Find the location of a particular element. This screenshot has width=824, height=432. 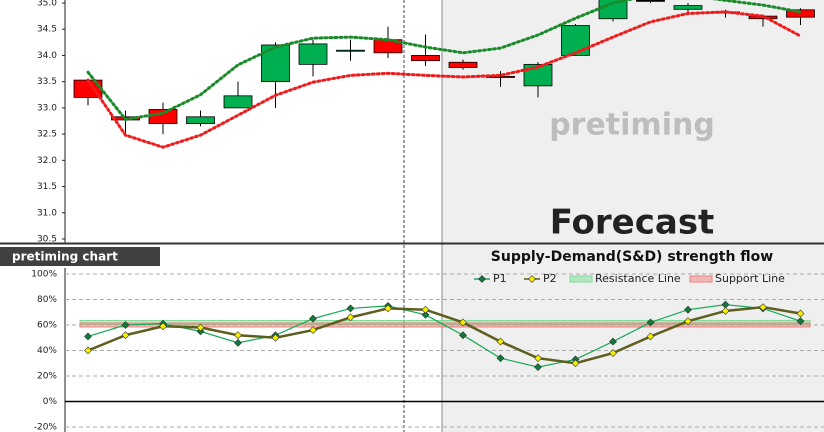

y-tick-label: 20% is located at coordinates (47, 377).